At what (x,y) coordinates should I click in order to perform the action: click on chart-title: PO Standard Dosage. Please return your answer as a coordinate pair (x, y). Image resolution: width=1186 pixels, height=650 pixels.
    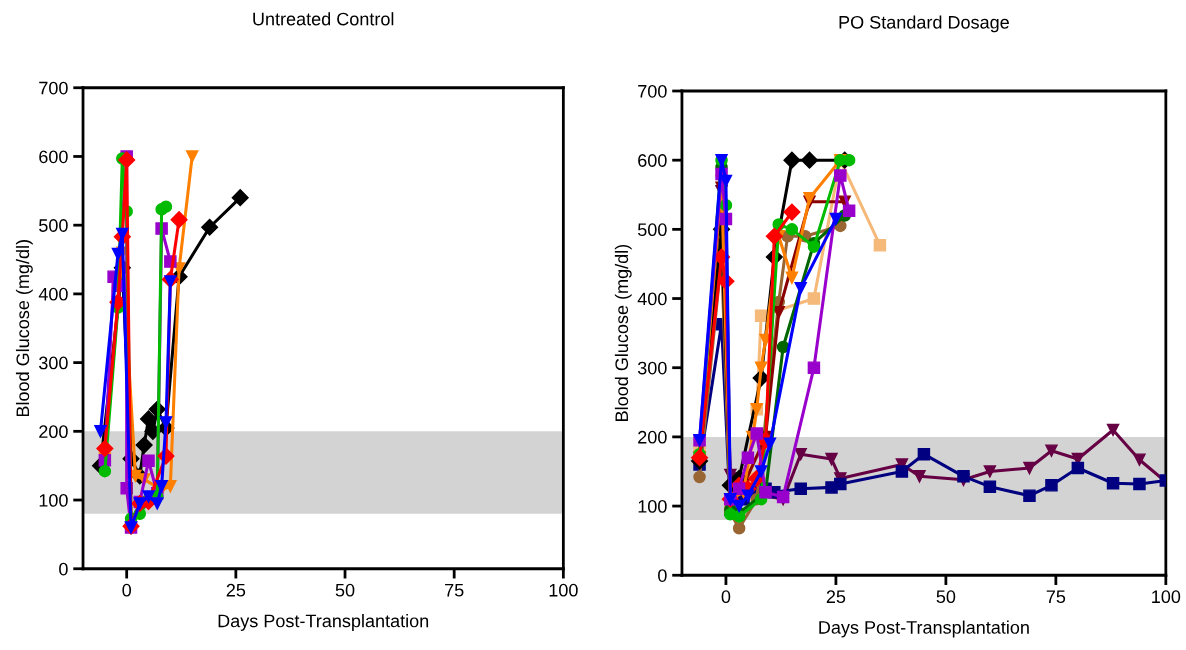
    Looking at the image, I should click on (924, 24).